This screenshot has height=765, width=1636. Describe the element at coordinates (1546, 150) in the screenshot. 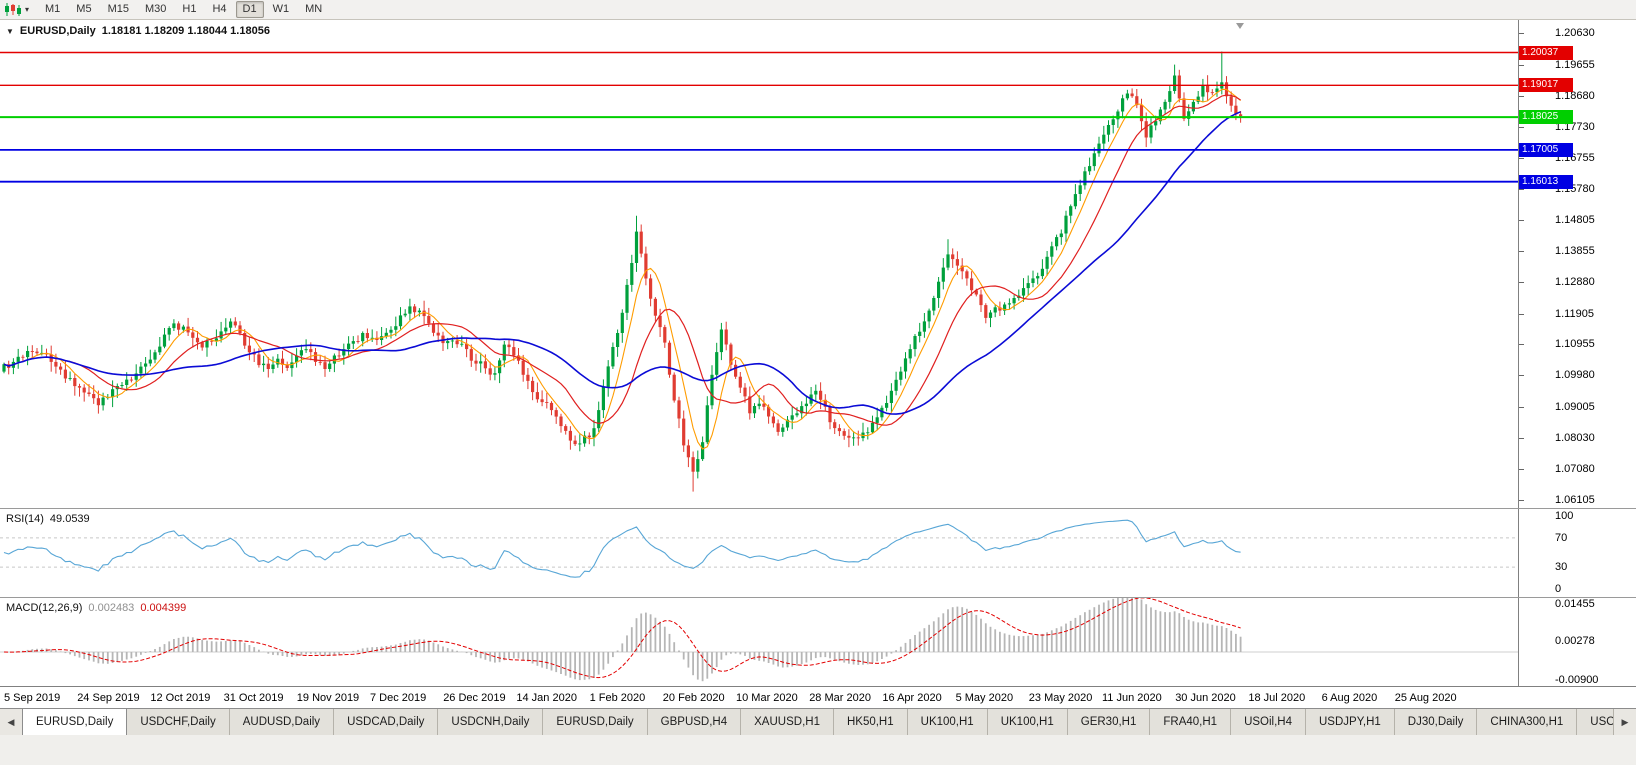

I see `price-tag: 1.17005` at that location.